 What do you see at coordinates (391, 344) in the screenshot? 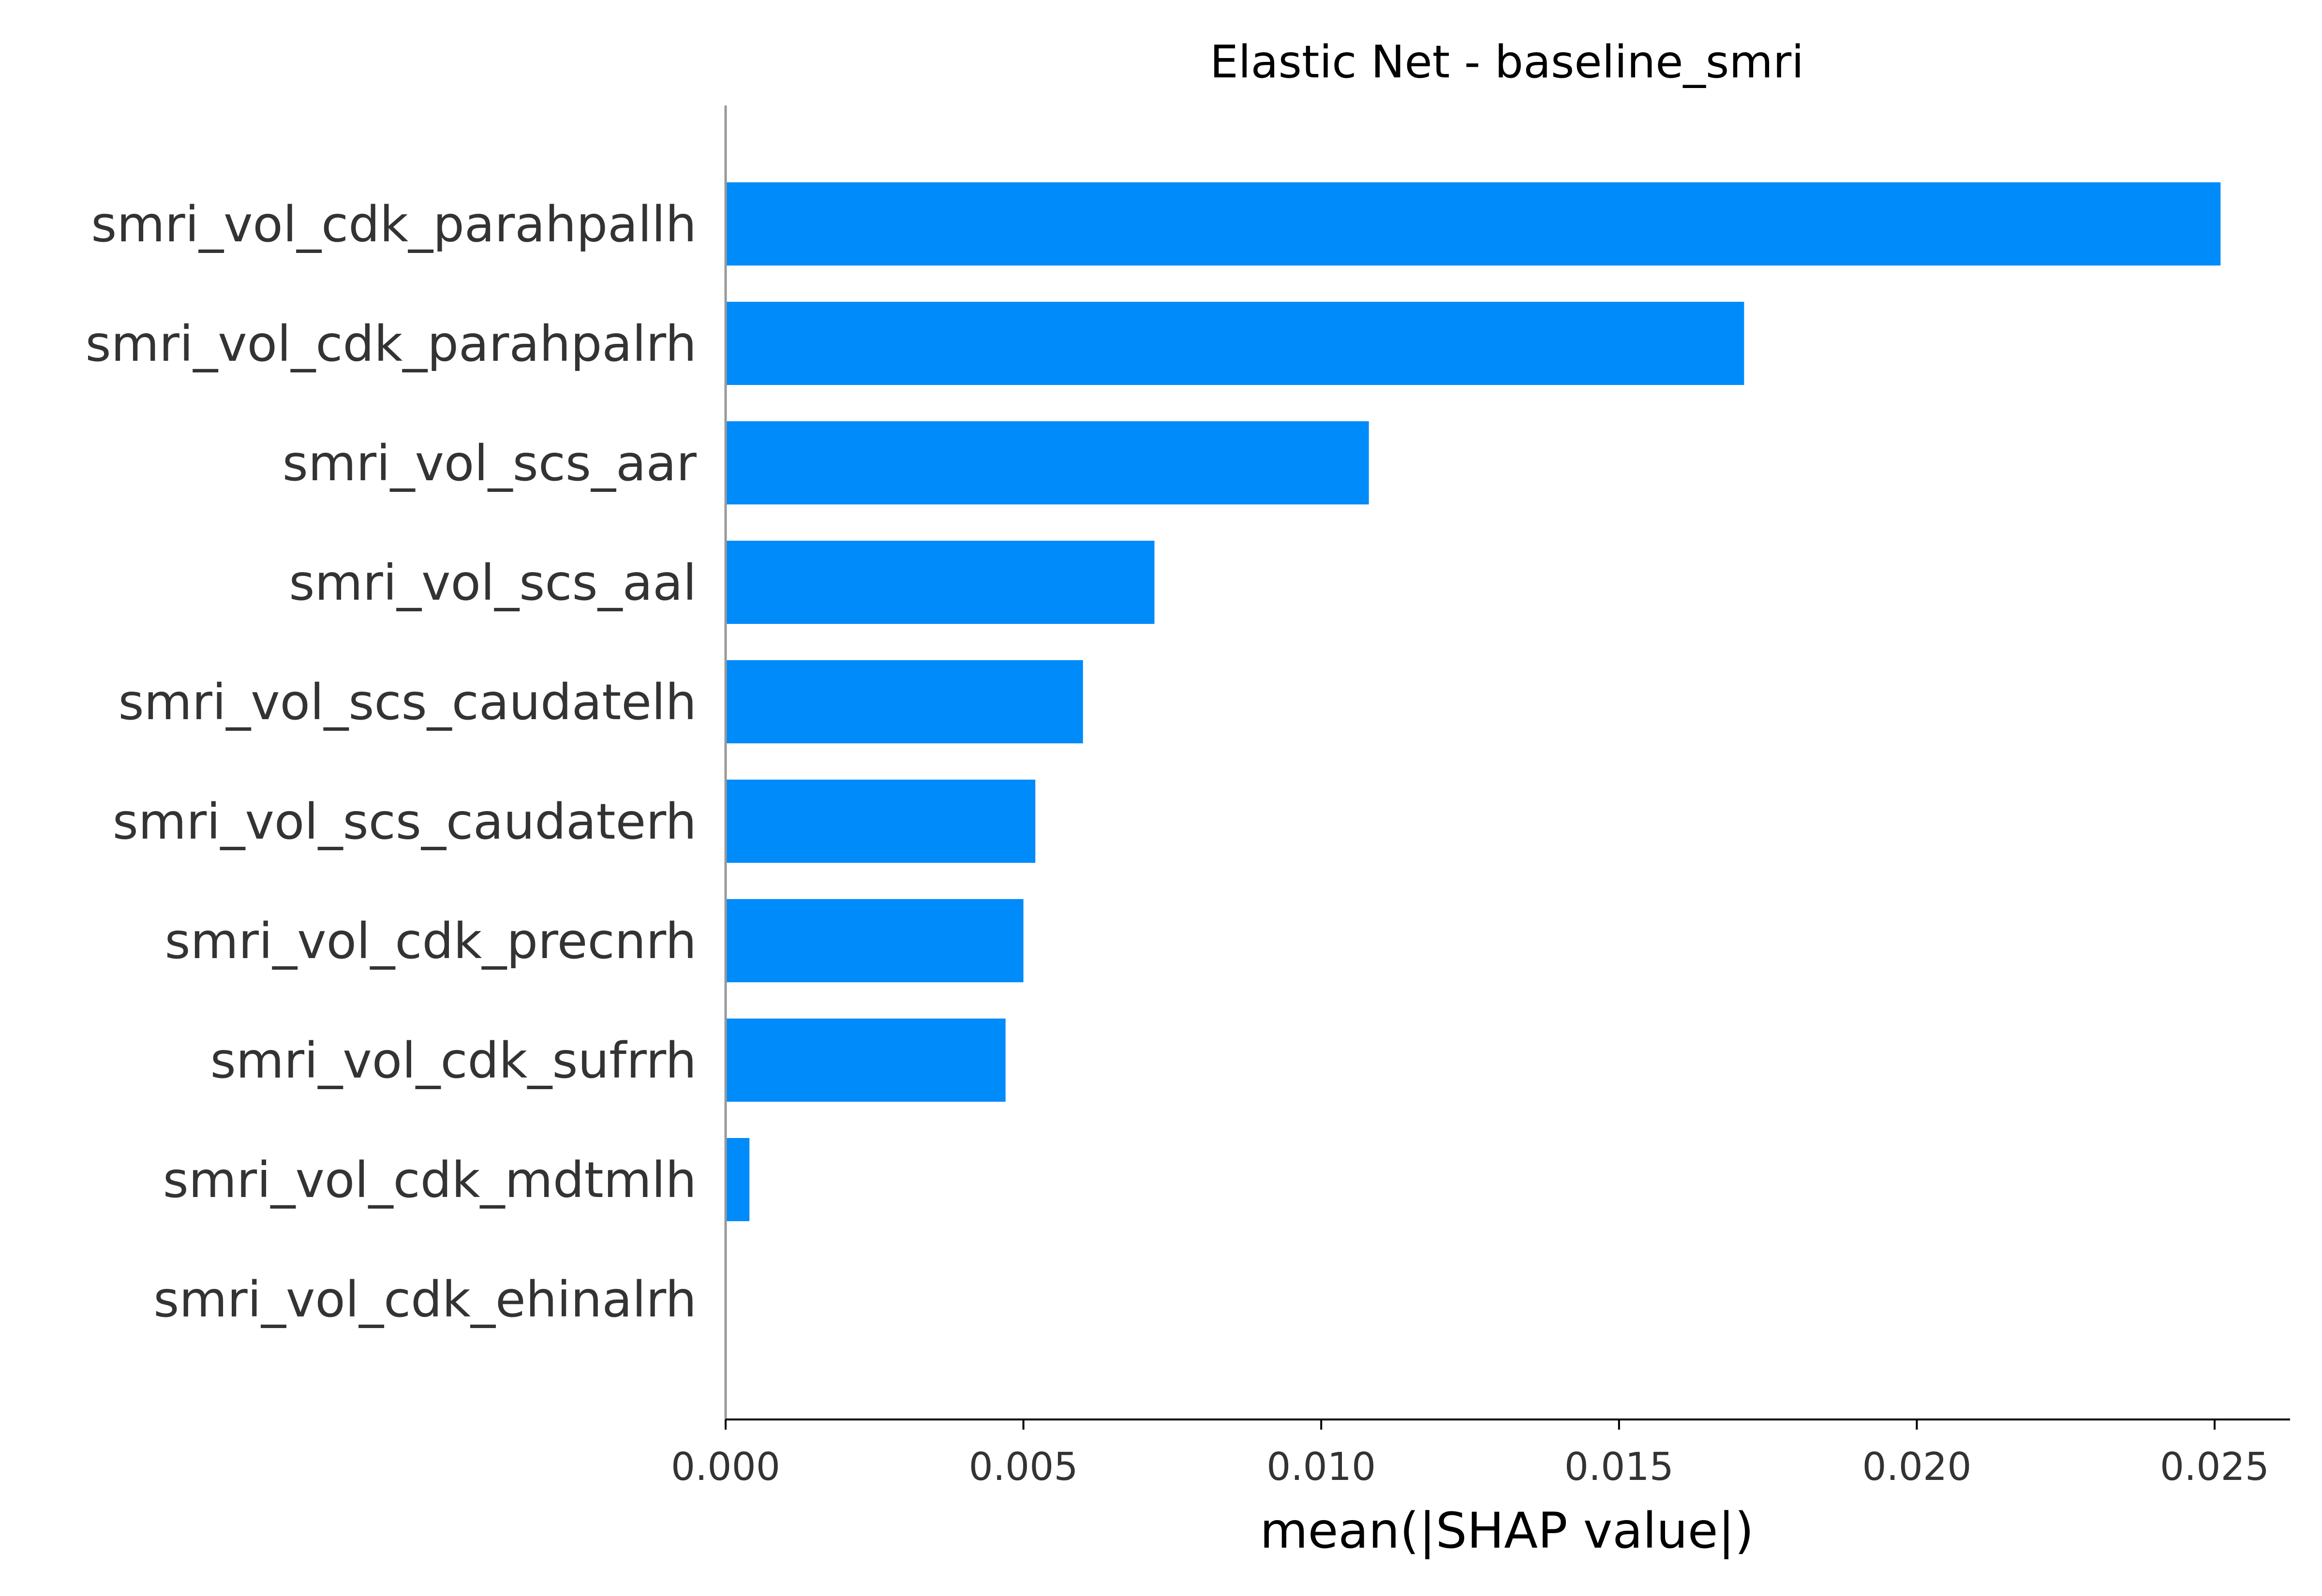
I see `y-tick-label: smri_vol_cdk_parahpalrh` at bounding box center [391, 344].